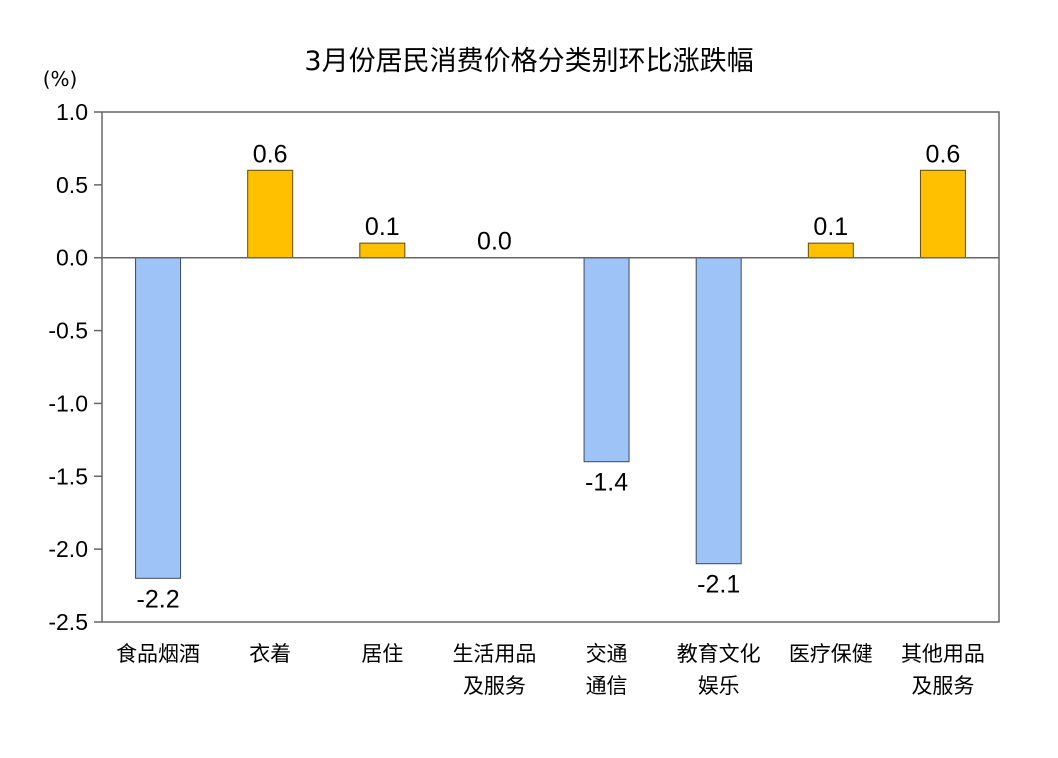  Describe the element at coordinates (158, 654) in the screenshot. I see `x-category-label: 食品烟酒` at that location.